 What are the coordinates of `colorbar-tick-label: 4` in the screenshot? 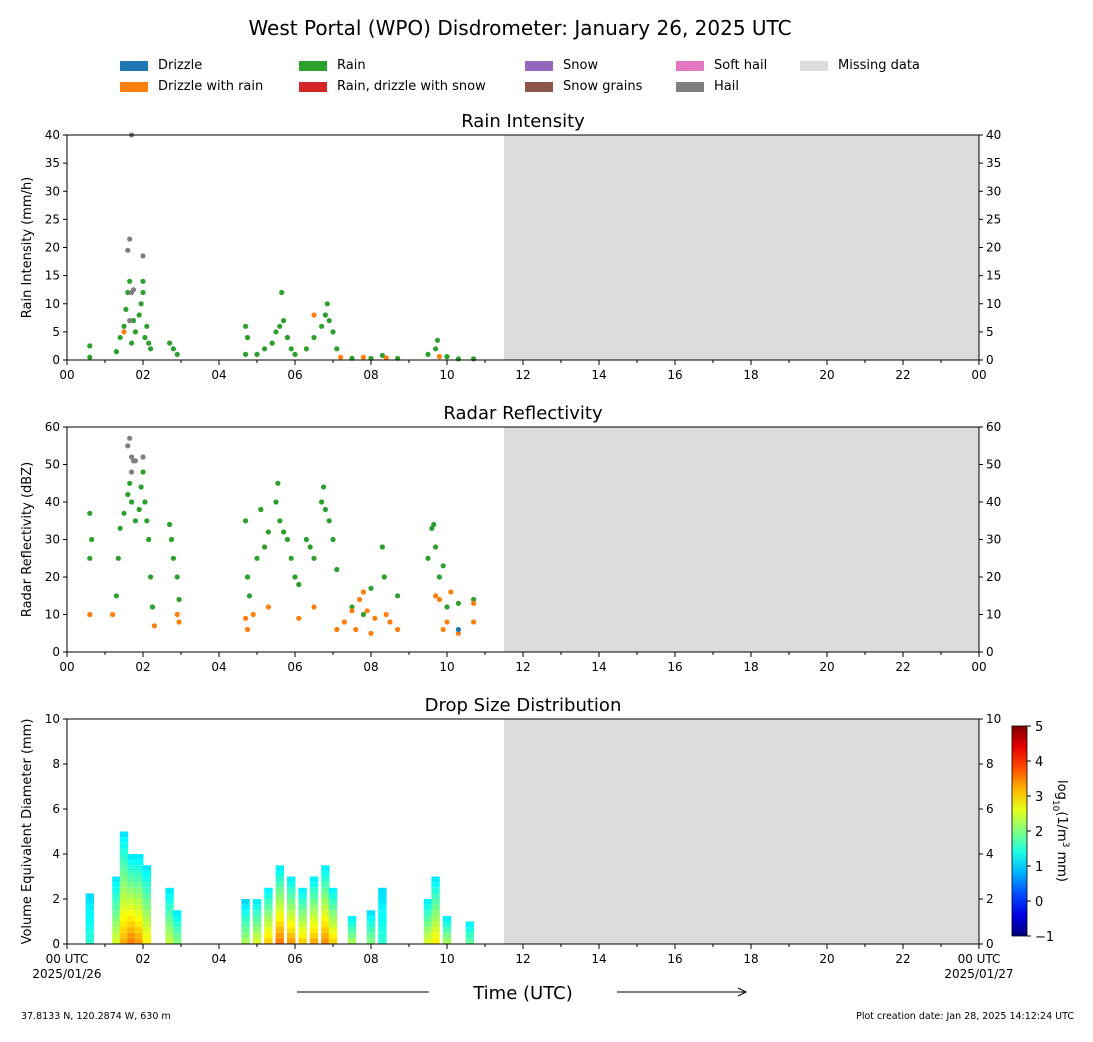 It's located at (1039, 762).